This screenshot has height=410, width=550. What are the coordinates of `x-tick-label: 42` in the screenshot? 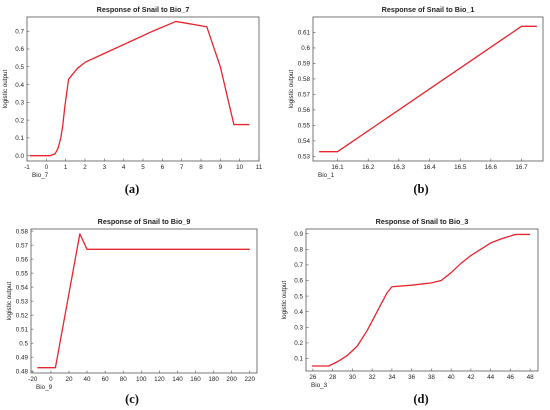 It's located at (471, 377).